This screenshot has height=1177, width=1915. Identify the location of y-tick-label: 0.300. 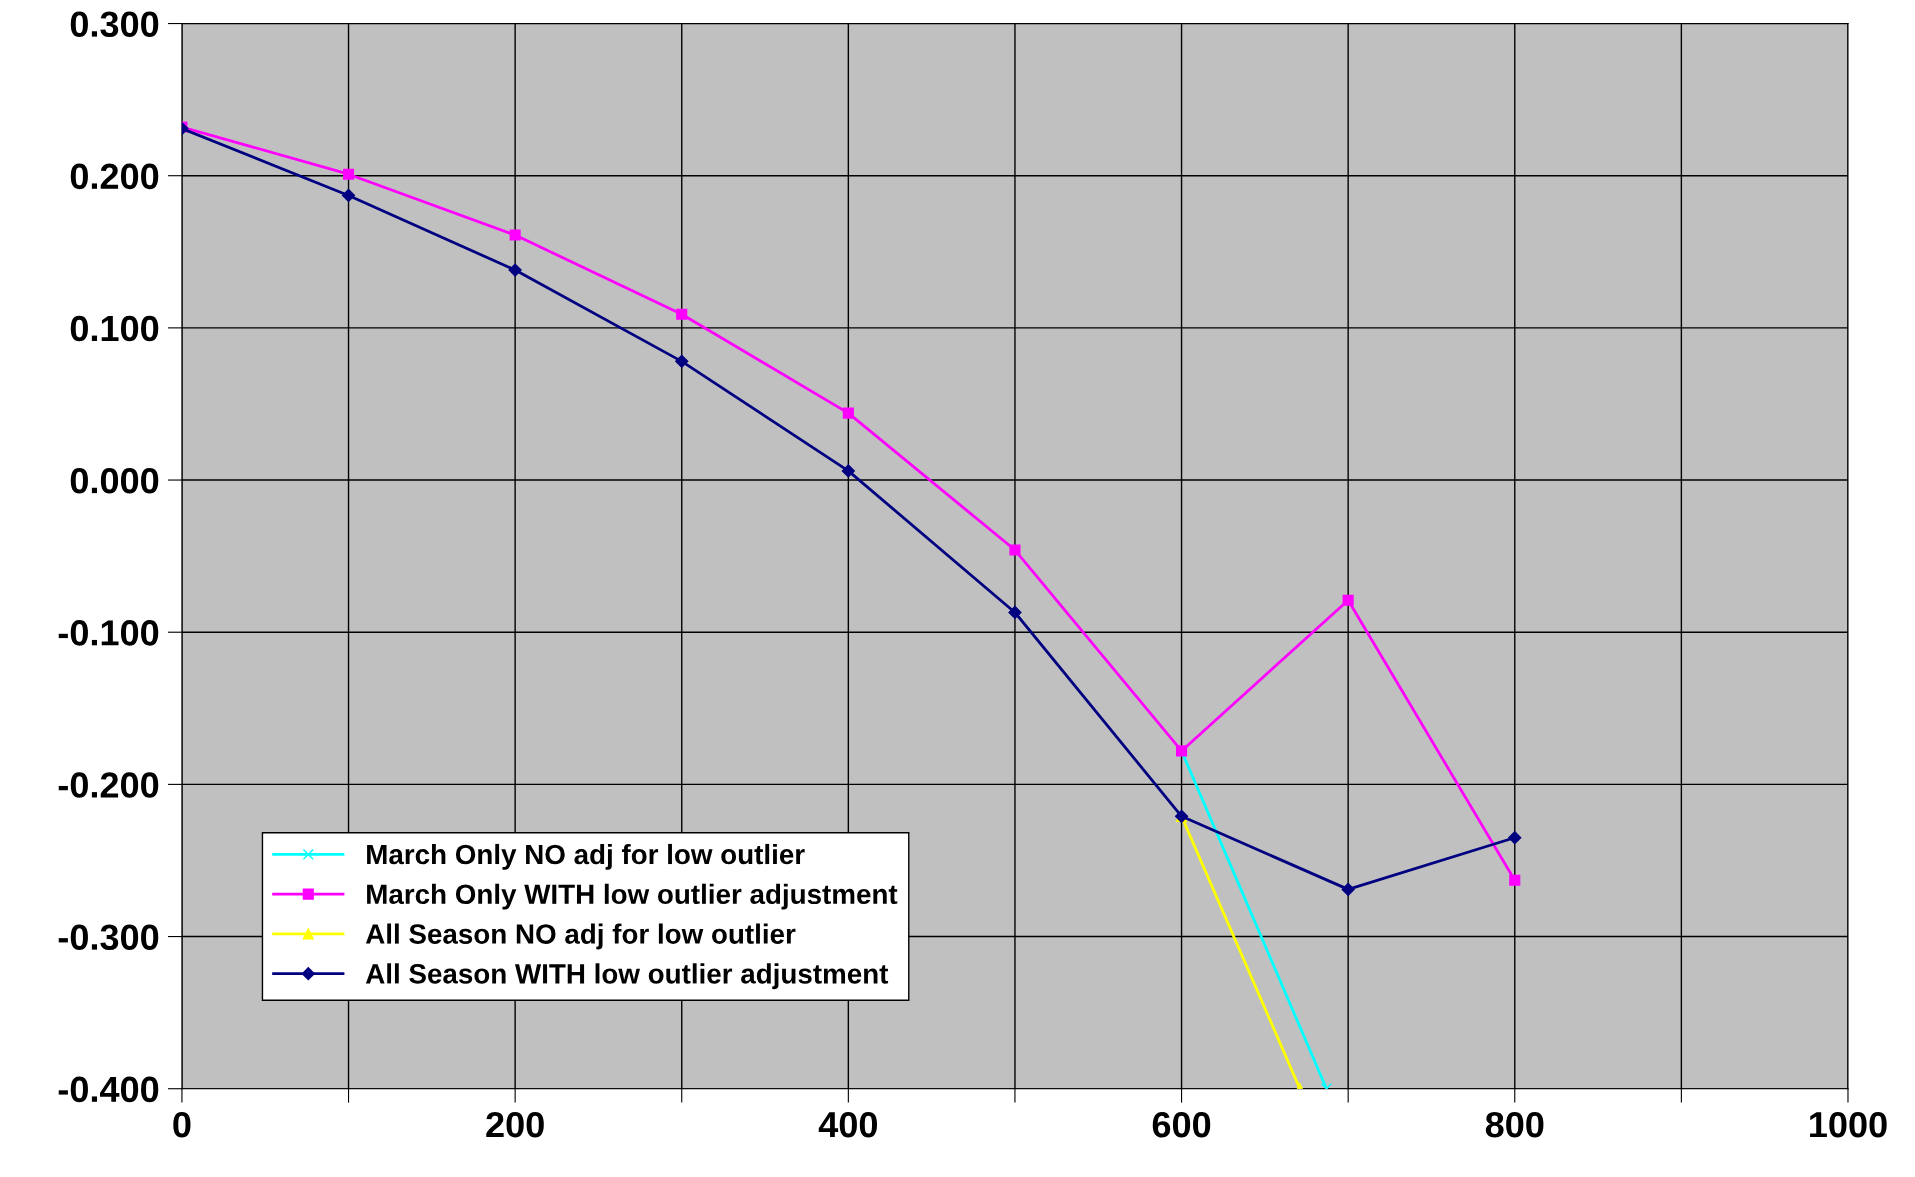
(114, 24).